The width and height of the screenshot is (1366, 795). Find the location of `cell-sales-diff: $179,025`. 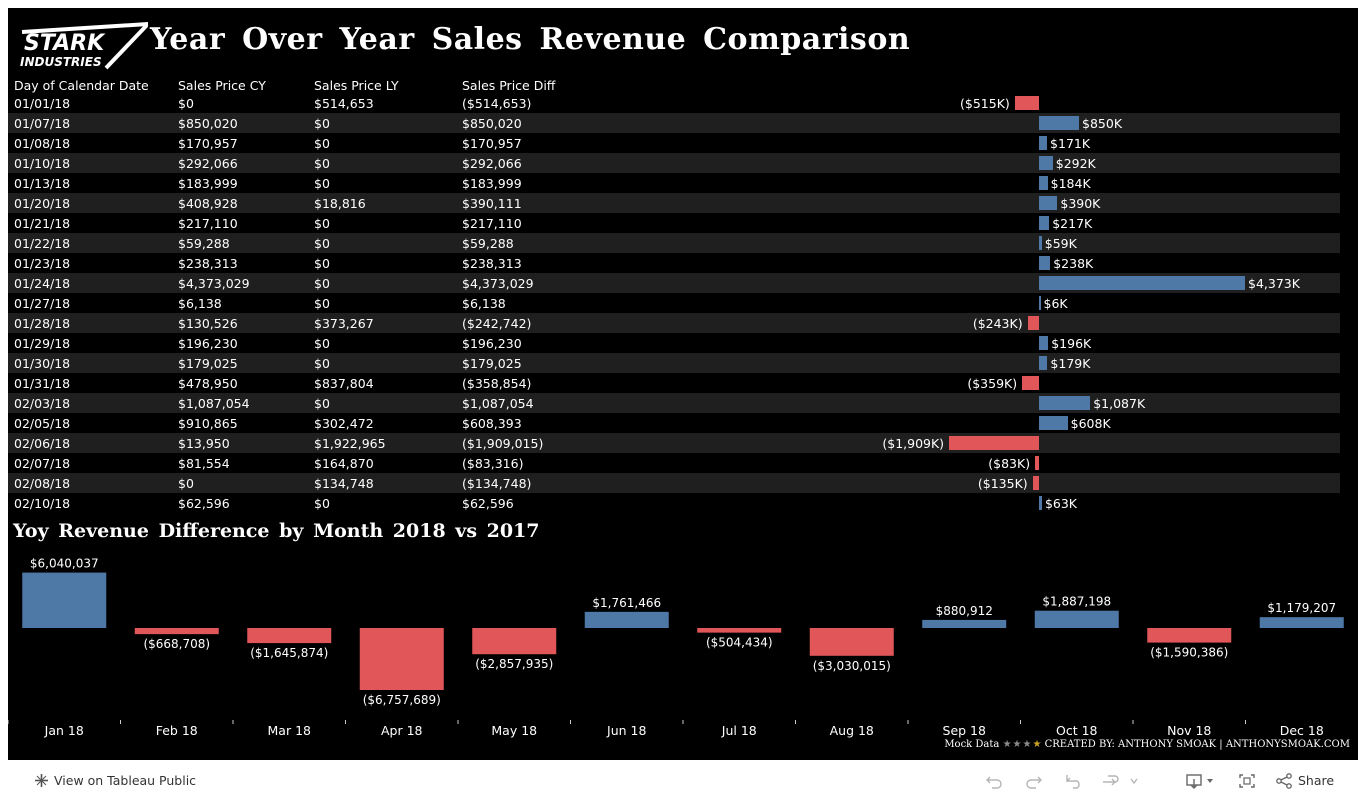

cell-sales-diff: $179,025 is located at coordinates (492, 363).